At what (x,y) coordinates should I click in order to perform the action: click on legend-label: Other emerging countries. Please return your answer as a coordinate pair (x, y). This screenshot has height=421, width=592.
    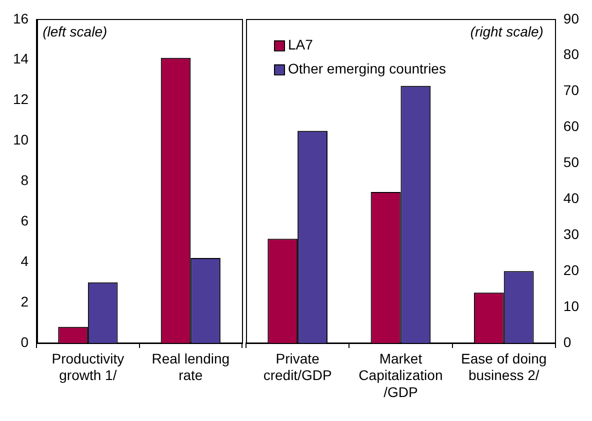
    Looking at the image, I should click on (367, 68).